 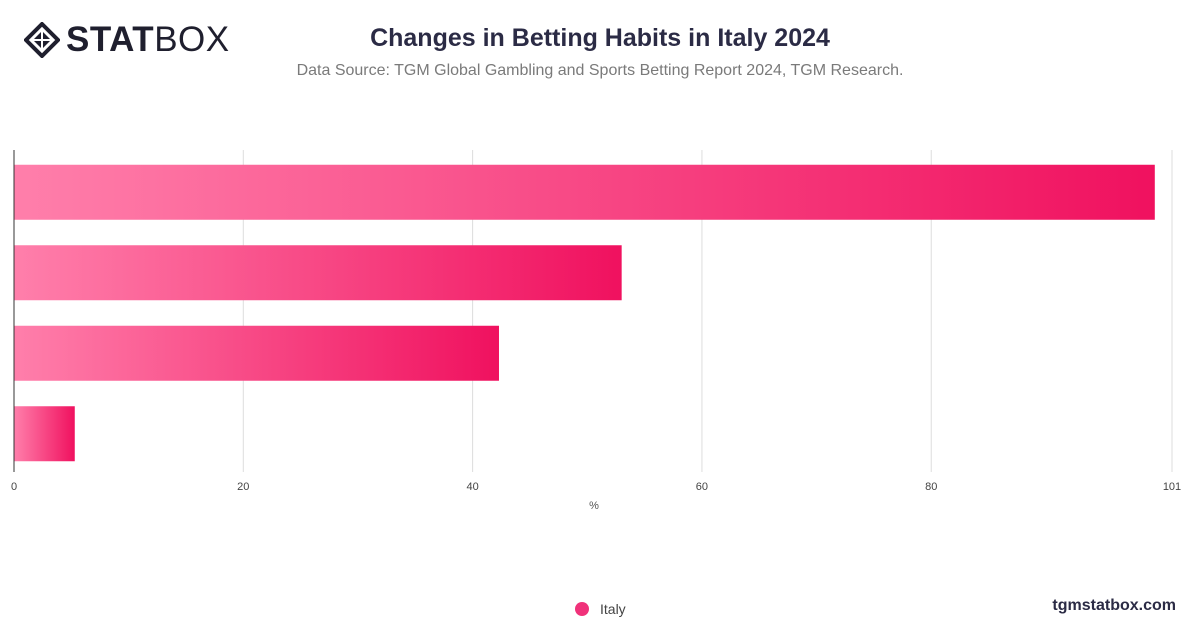 I want to click on tick-labels: 0 20 40 60 80 101%, so click(x=596, y=496).